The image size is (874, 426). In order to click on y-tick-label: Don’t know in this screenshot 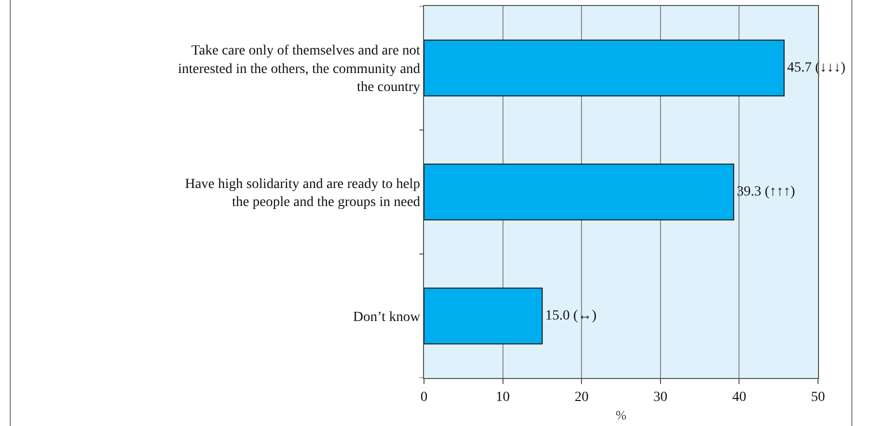, I will do `click(387, 317)`.